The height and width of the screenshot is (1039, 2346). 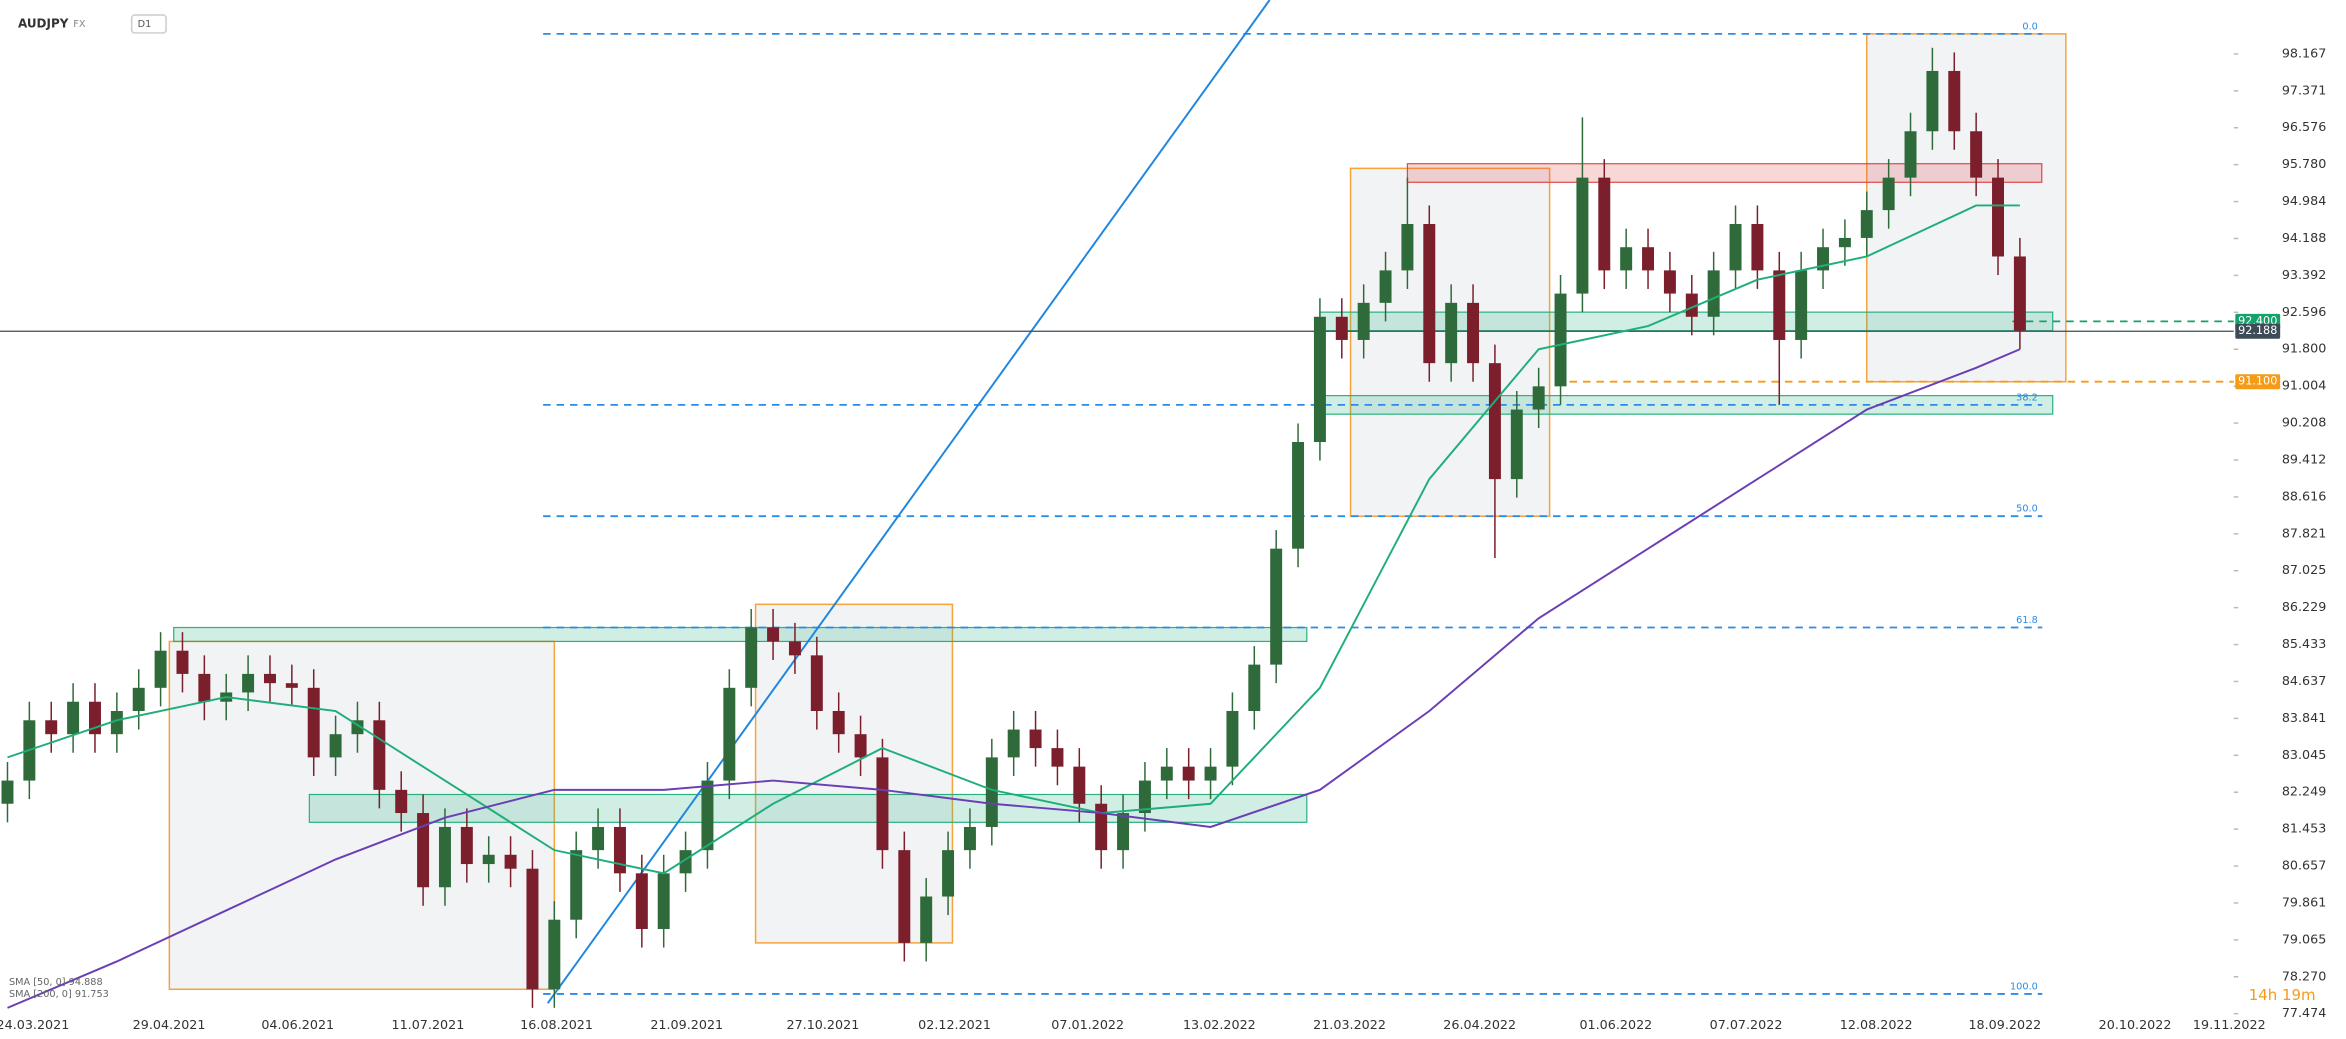 What do you see at coordinates (79, 24) in the screenshot?
I see `market: FX` at bounding box center [79, 24].